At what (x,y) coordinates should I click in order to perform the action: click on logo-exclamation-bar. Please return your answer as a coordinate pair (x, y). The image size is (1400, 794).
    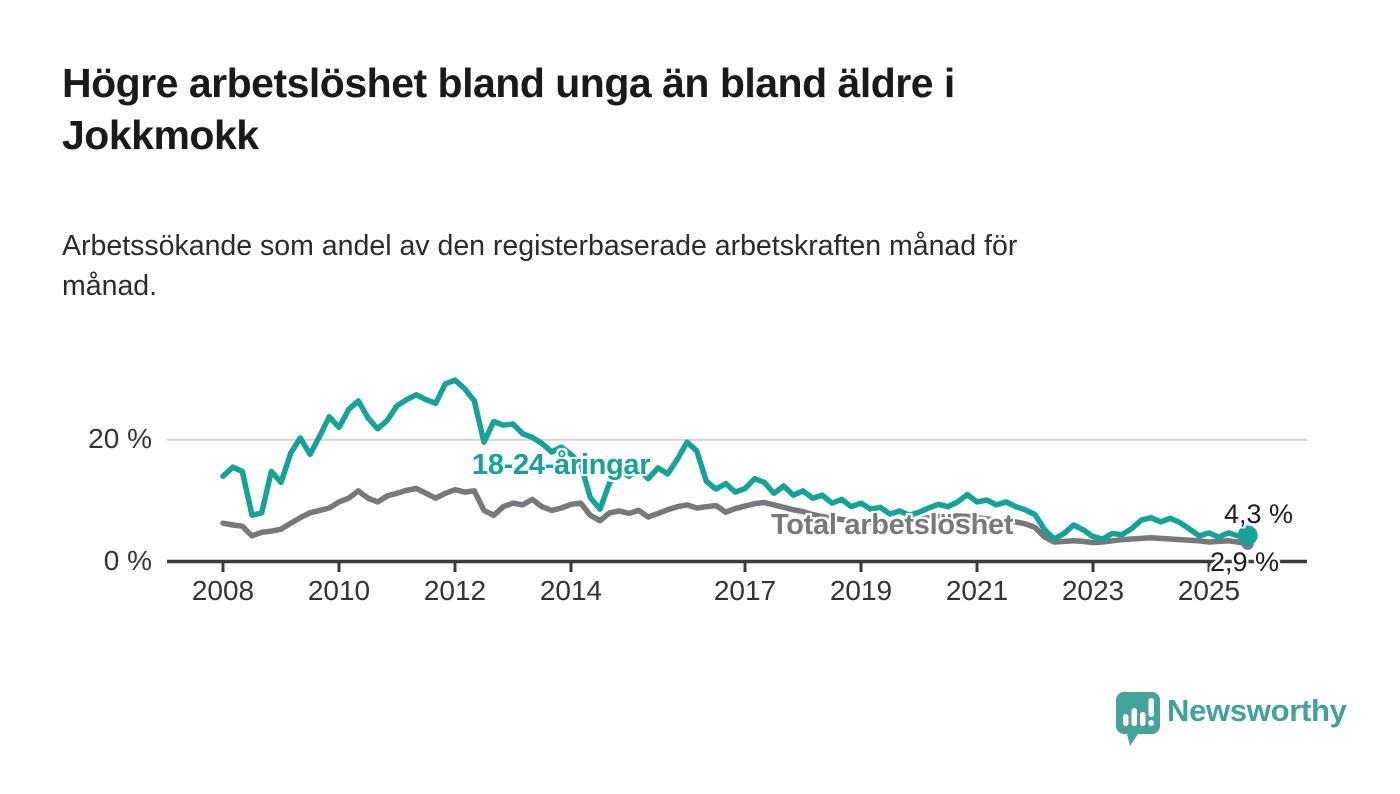
    Looking at the image, I should click on (1151, 707).